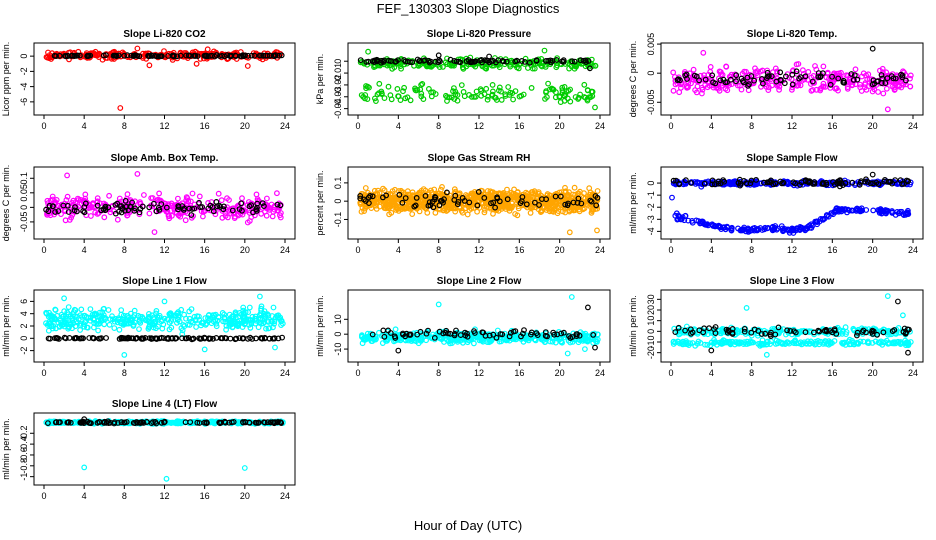 The height and width of the screenshot is (540, 936). I want to click on data-point-red, so click(120, 108).